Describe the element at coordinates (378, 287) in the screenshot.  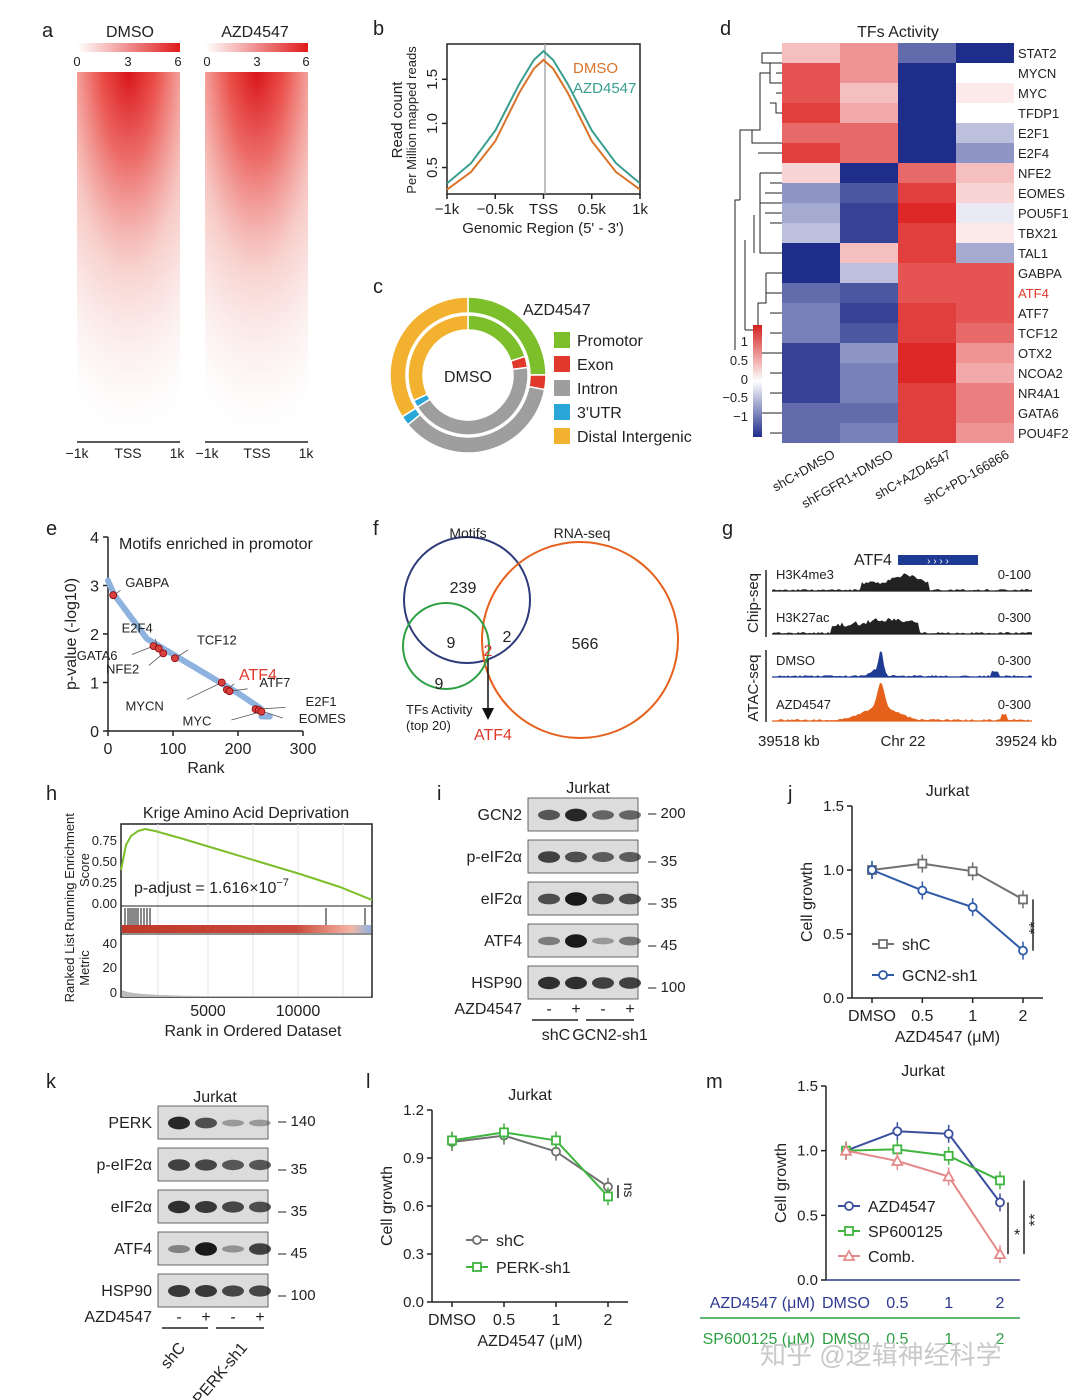
I see `panel-label-c: c` at that location.